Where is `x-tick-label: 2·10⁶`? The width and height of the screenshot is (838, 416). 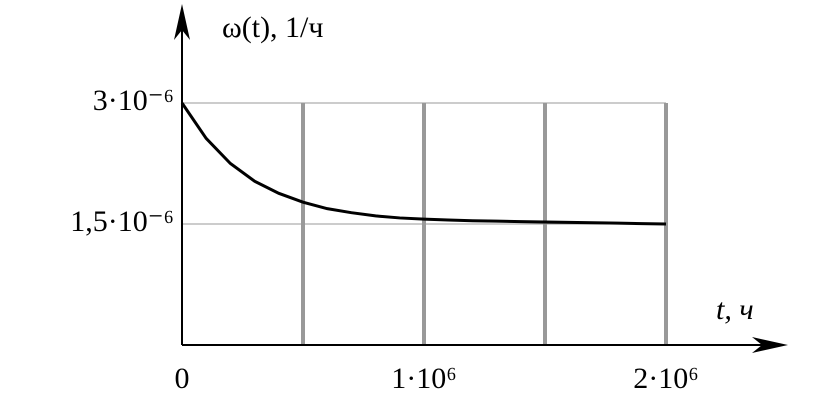 x-tick-label: 2·10⁶ is located at coordinates (665, 378).